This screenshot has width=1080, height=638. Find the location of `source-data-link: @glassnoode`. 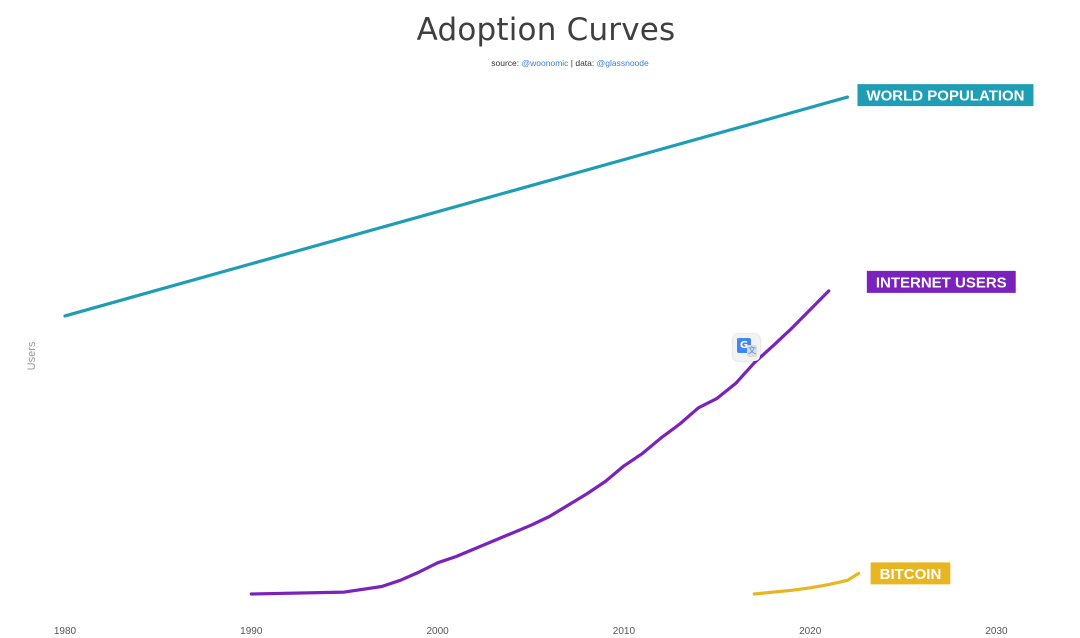

source-data-link: @glassnoode is located at coordinates (622, 63).